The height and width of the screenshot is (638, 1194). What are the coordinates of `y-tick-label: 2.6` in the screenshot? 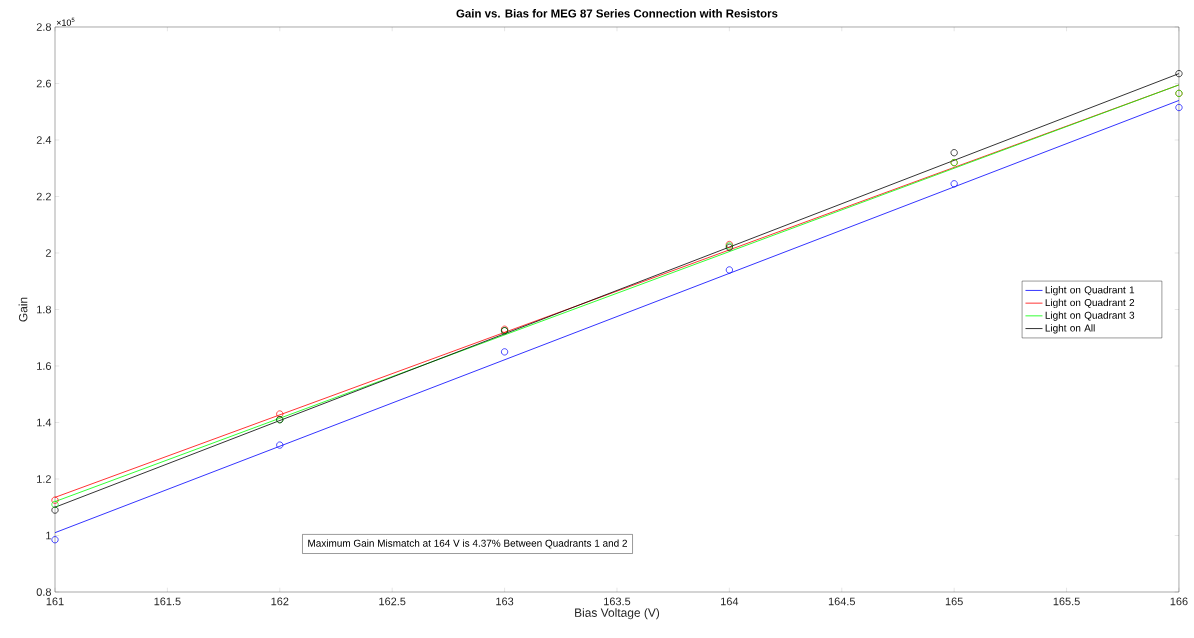 It's located at (43, 83).